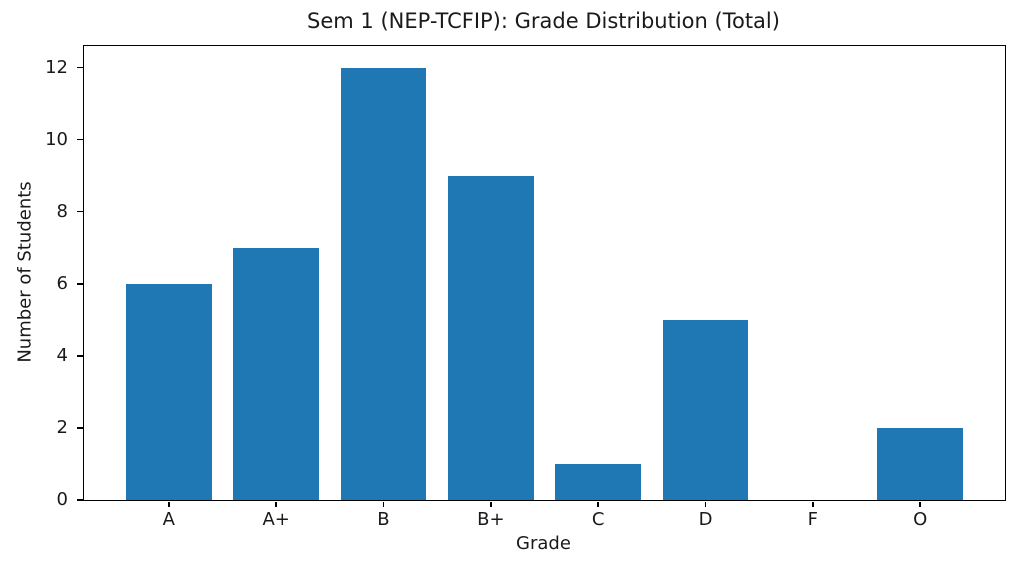 The height and width of the screenshot is (576, 1024). What do you see at coordinates (920, 504) in the screenshot?
I see `x-tick-O` at bounding box center [920, 504].